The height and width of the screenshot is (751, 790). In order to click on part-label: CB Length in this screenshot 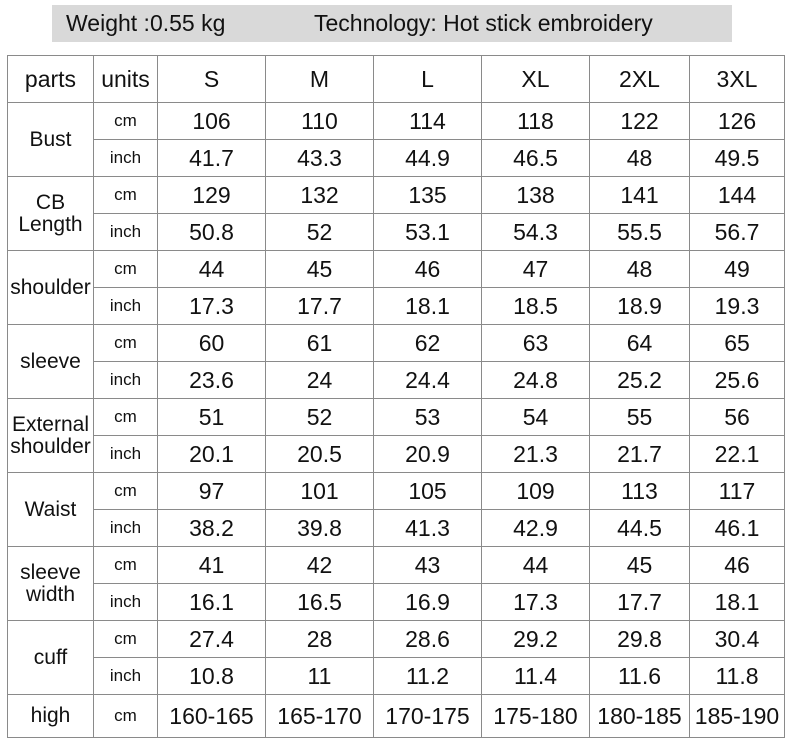, I will do `click(50, 213)`.